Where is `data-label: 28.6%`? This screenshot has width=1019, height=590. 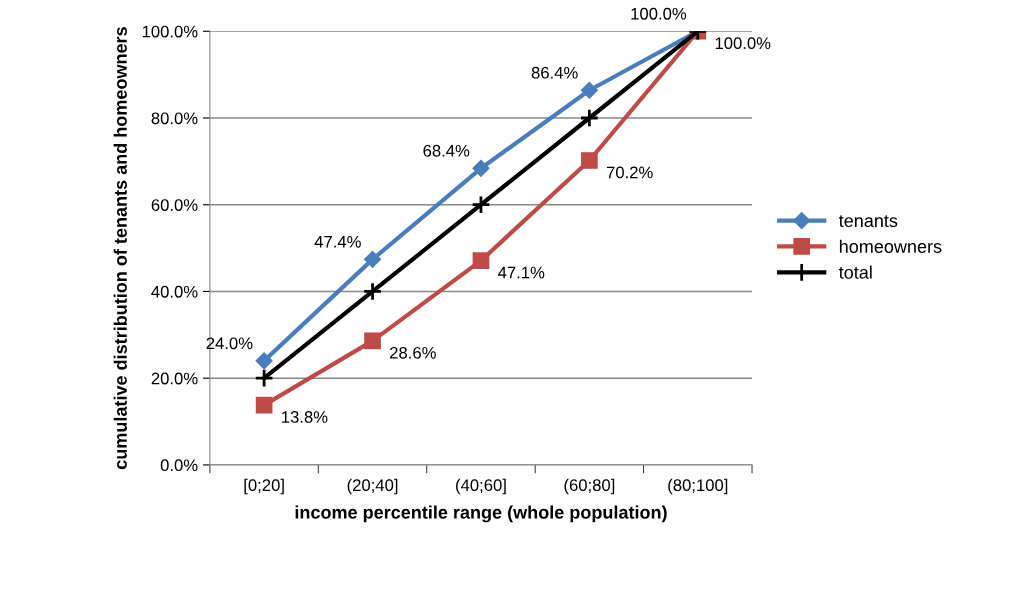 data-label: 28.6% is located at coordinates (413, 352).